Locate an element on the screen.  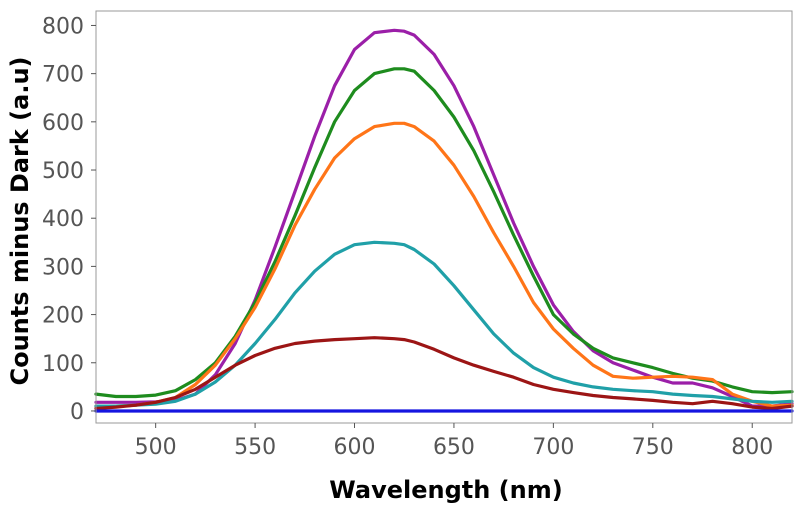
x-tick-label: 800 is located at coordinates (752, 447).